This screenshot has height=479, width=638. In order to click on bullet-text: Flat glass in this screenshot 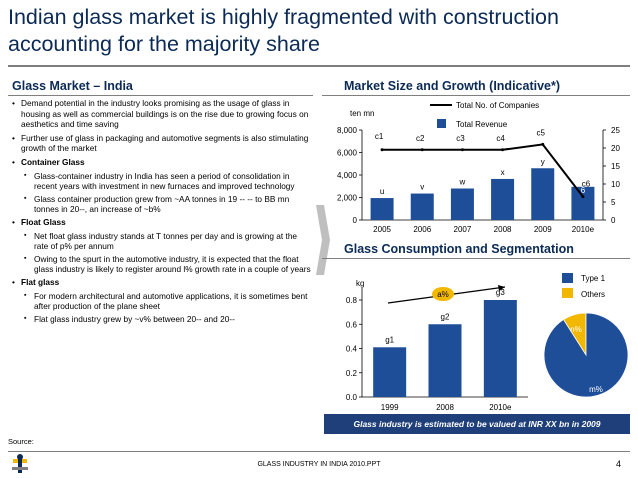, I will do `click(40, 281)`.